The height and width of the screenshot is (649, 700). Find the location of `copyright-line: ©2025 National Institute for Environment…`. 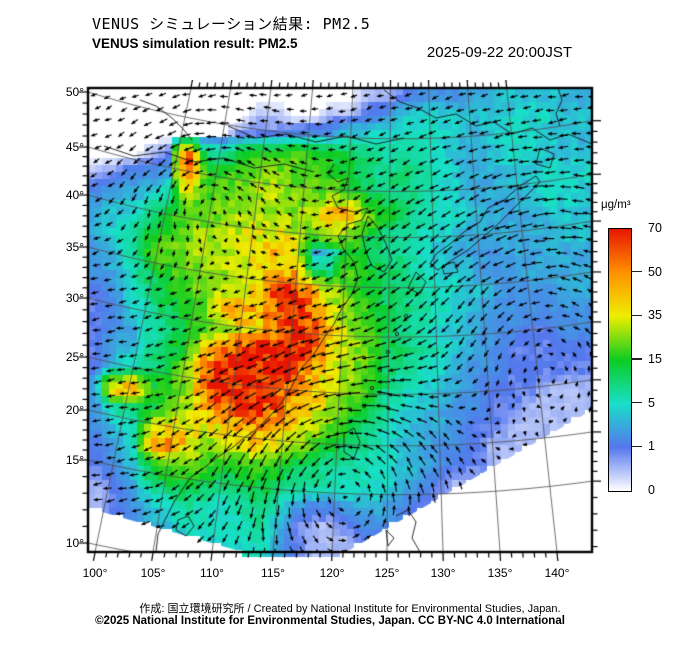

copyright-line: ©2025 National Institute for Environment… is located at coordinates (330, 621).